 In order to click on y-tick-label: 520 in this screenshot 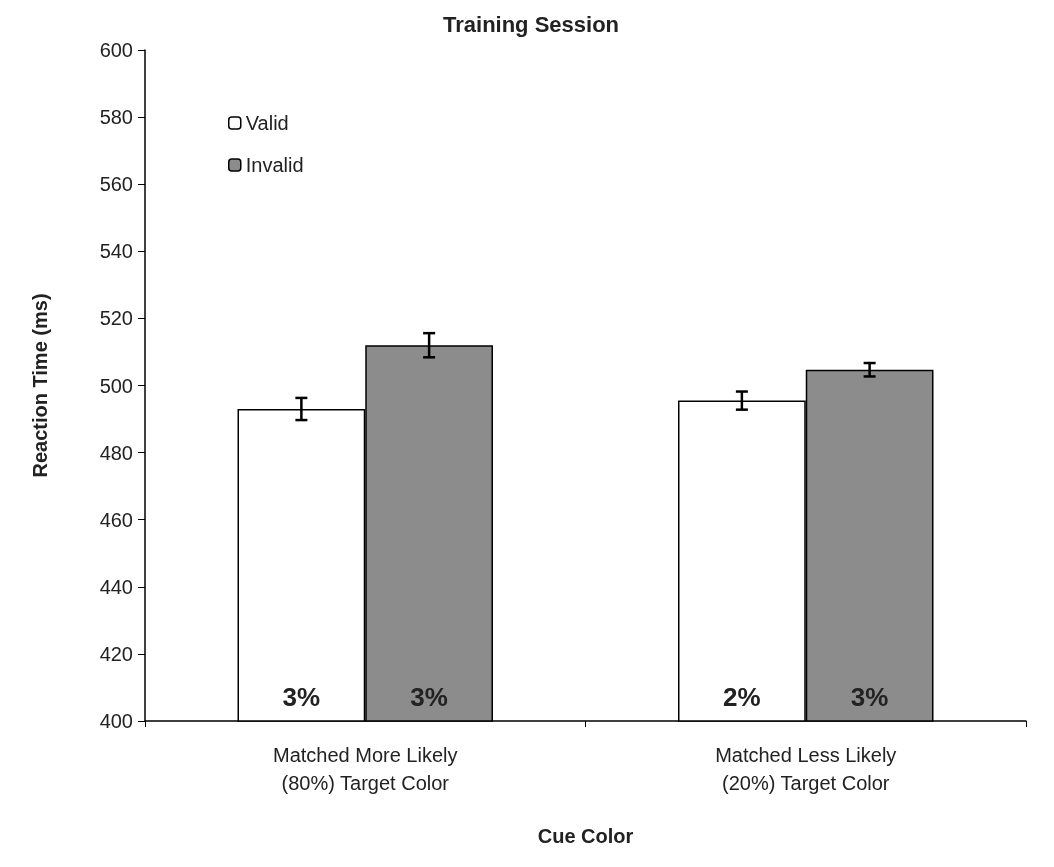, I will do `click(116, 318)`.